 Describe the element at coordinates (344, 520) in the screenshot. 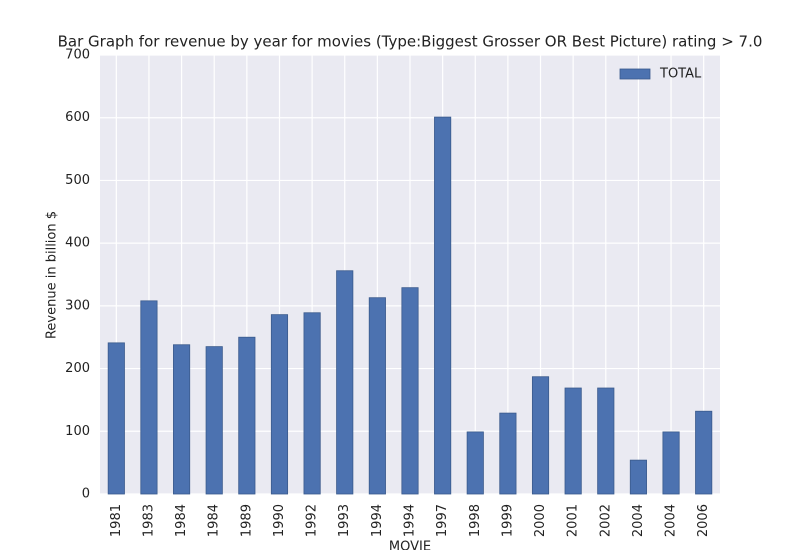

I see `x-tick-label: 1993` at that location.